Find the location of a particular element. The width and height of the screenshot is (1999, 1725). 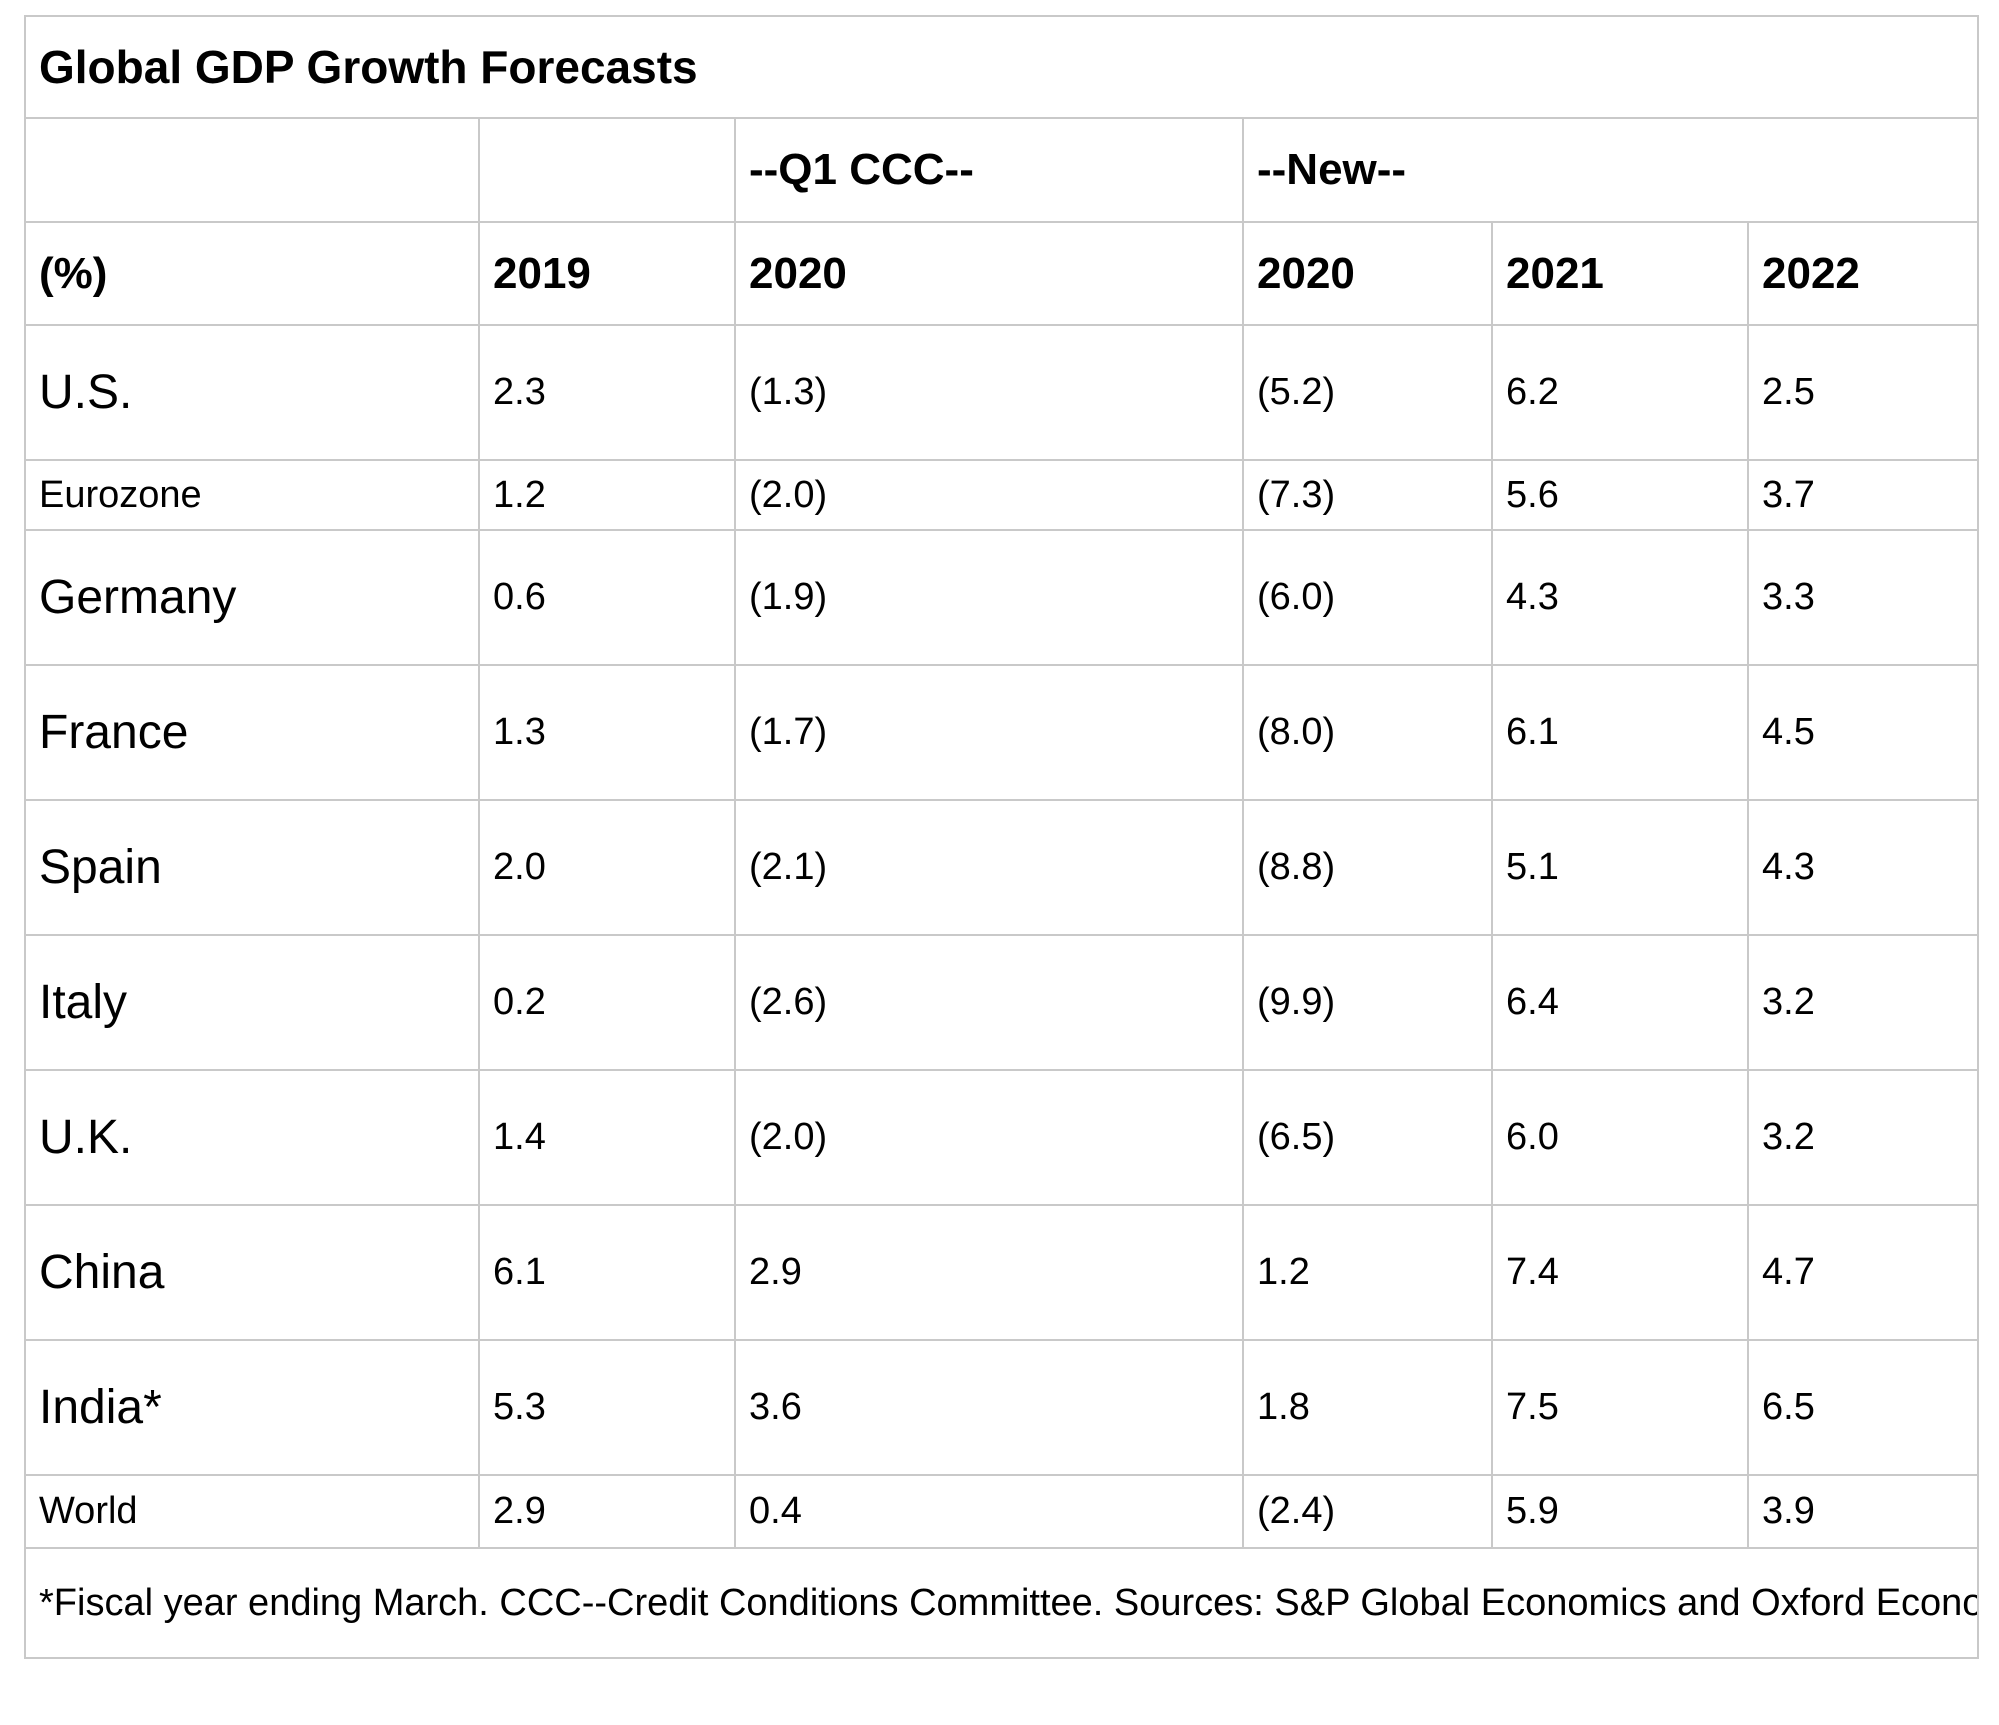

table-row-world: World 2.9 0.4 (2.4) 5.9 3.9 is located at coordinates (1002, 1511).